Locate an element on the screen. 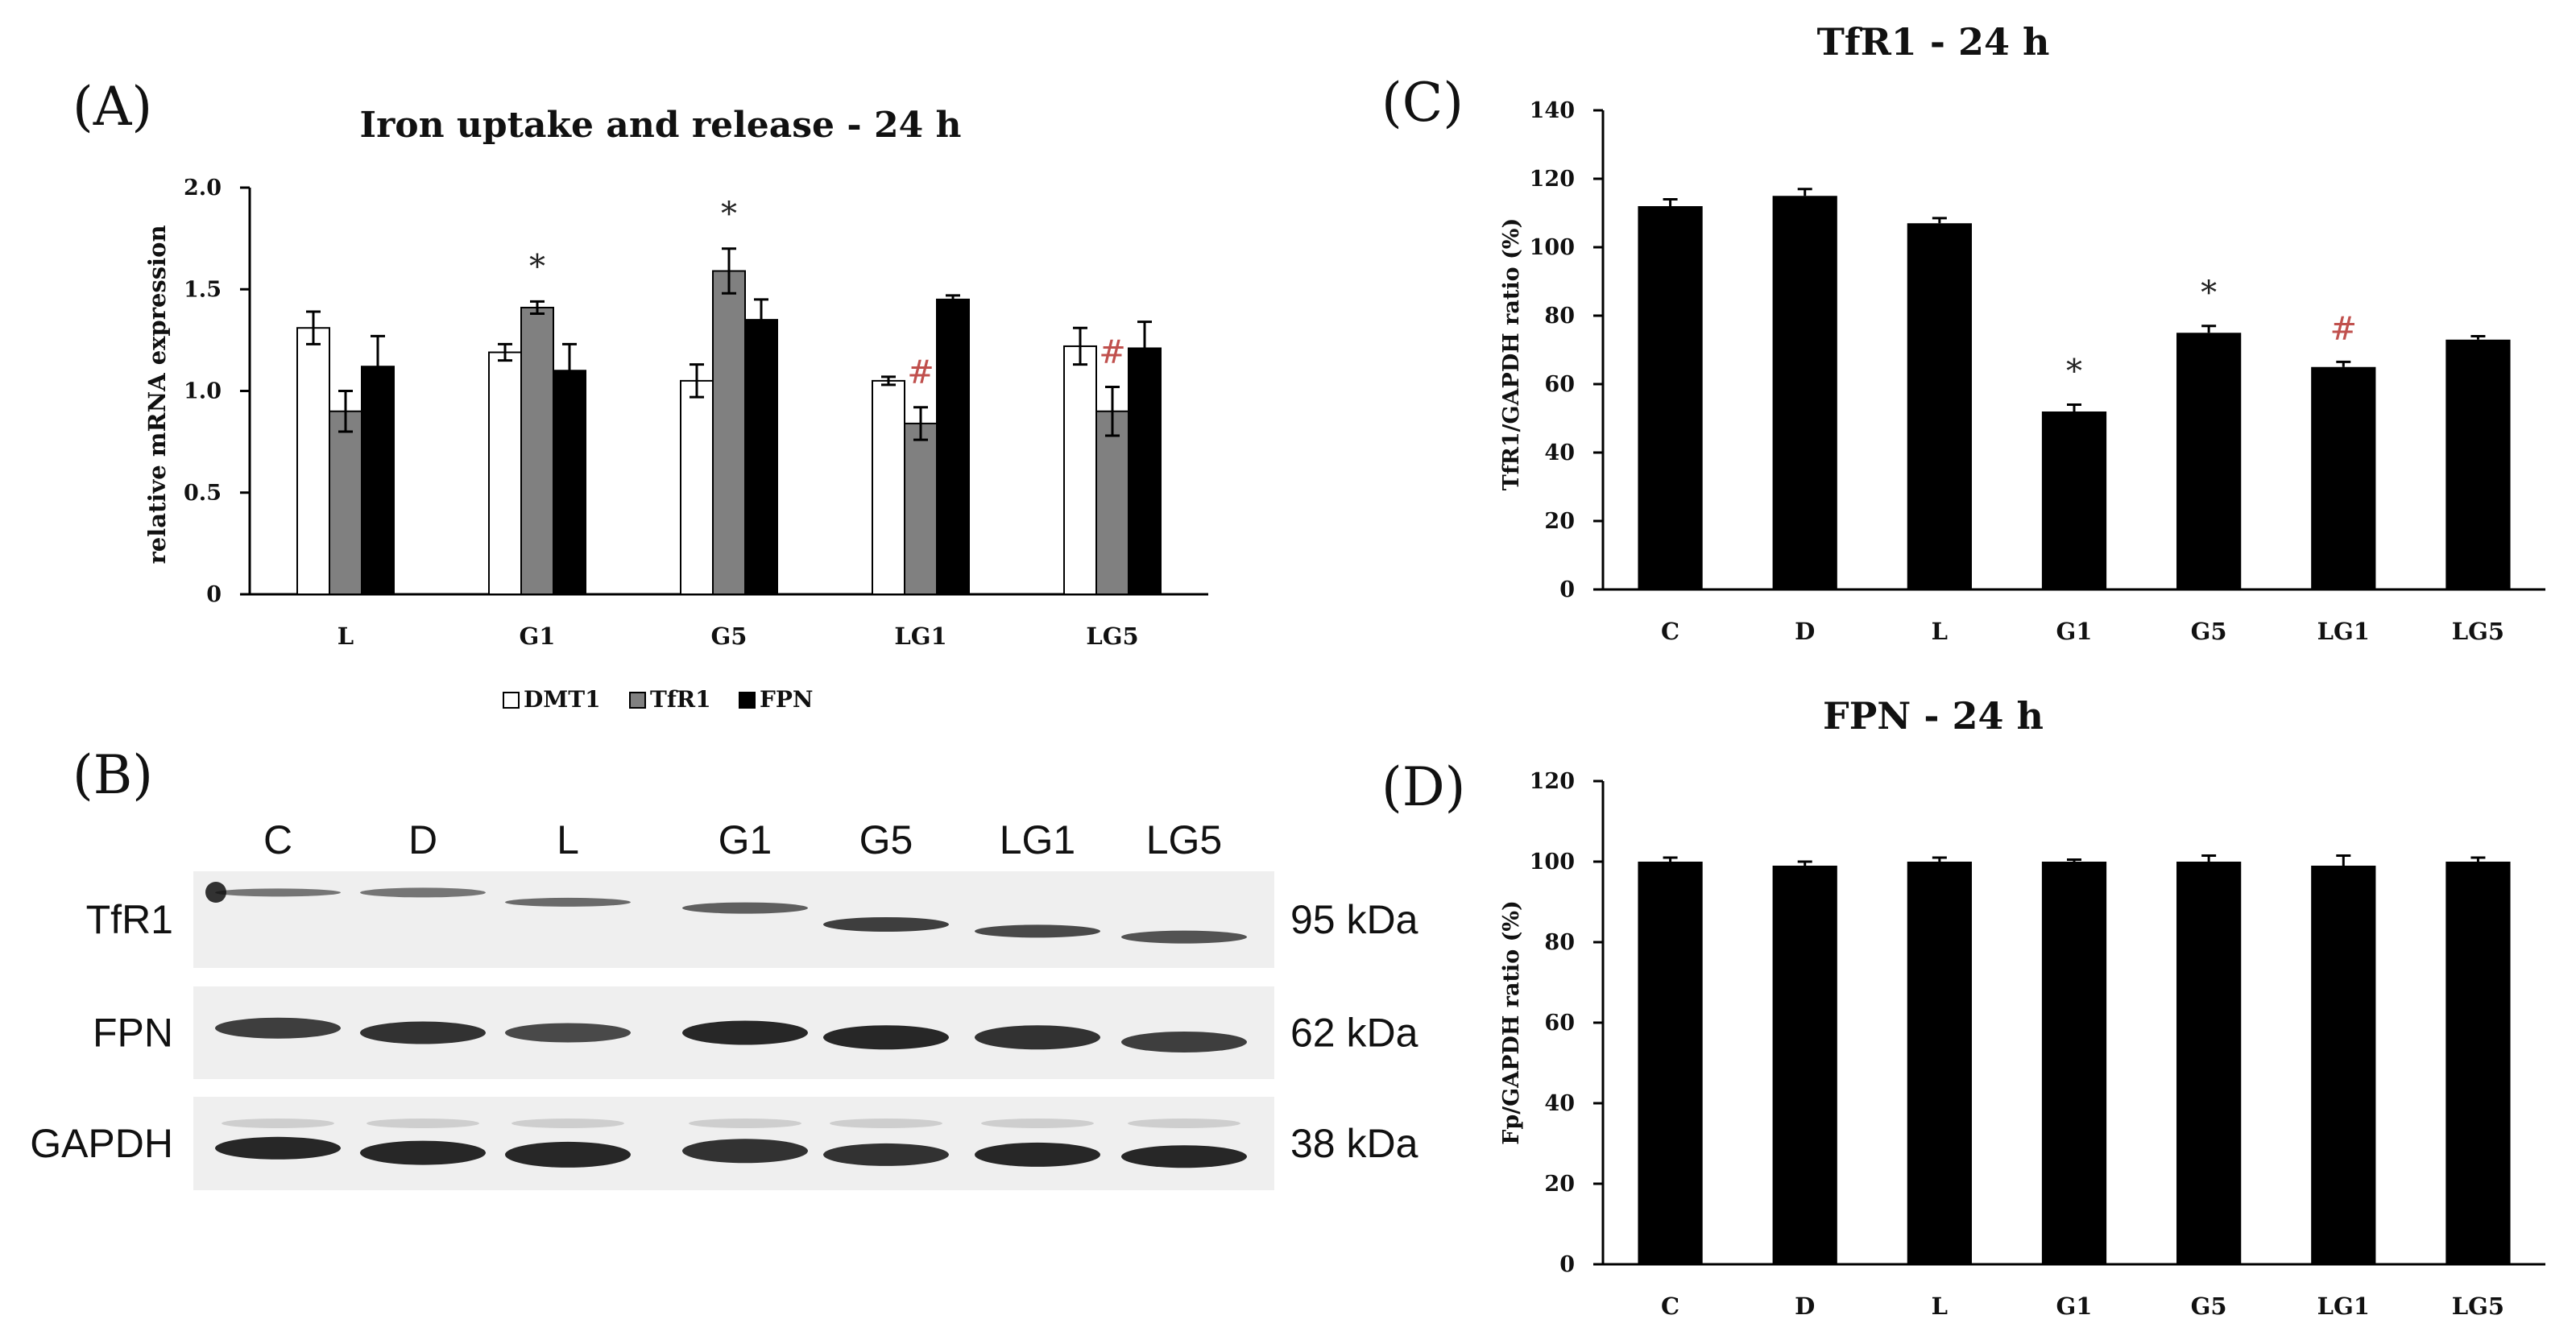 The height and width of the screenshot is (1344, 2576). band-fpn-lg1 is located at coordinates (1037, 1037).